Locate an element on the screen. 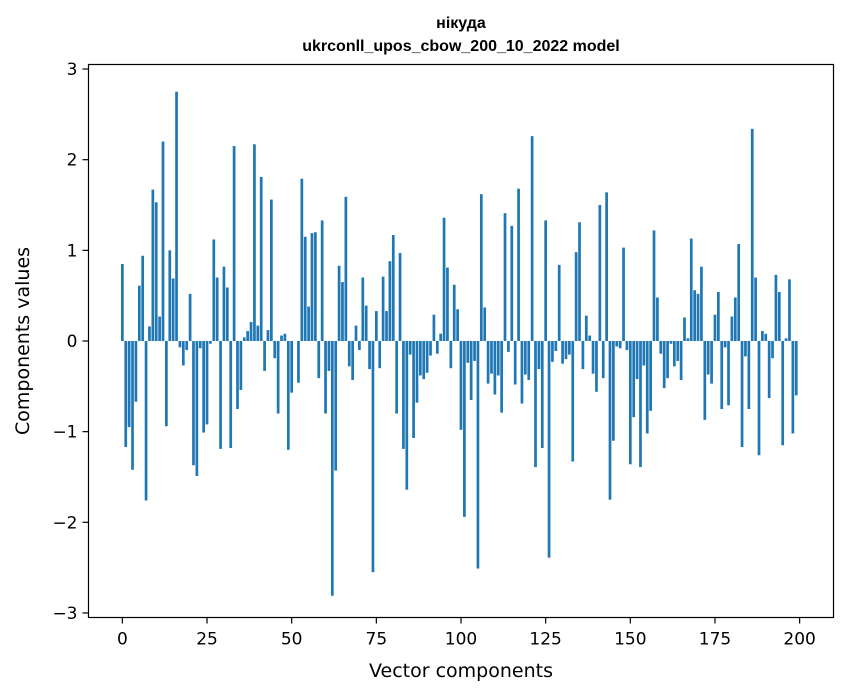 The width and height of the screenshot is (847, 696). x-axis-label: Vector components is located at coordinates (461, 671).